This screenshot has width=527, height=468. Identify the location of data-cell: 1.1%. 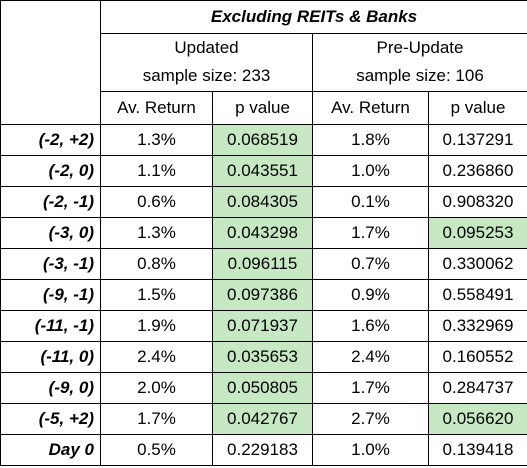
(156, 171).